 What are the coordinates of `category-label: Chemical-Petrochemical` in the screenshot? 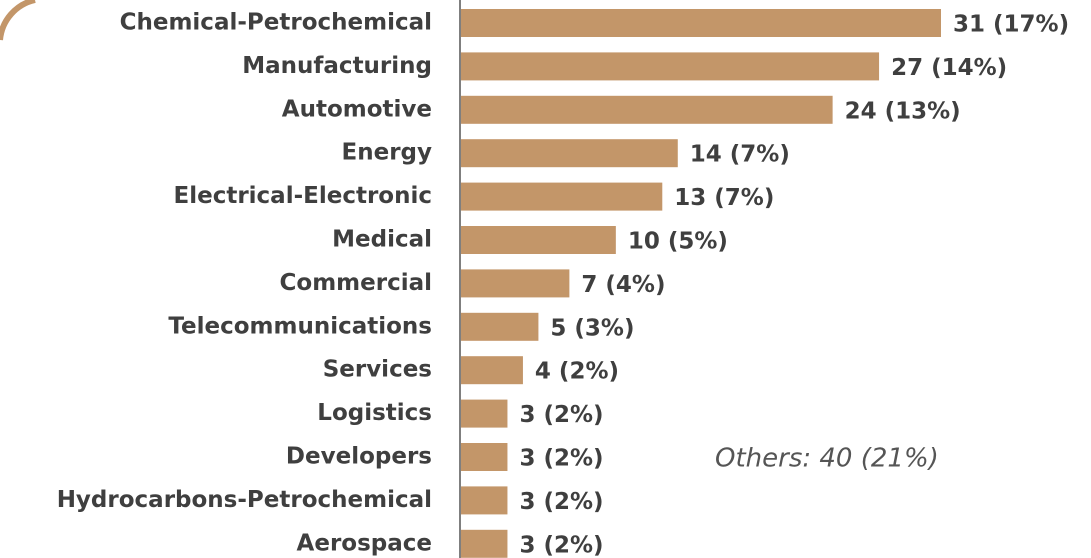 It's located at (276, 23).